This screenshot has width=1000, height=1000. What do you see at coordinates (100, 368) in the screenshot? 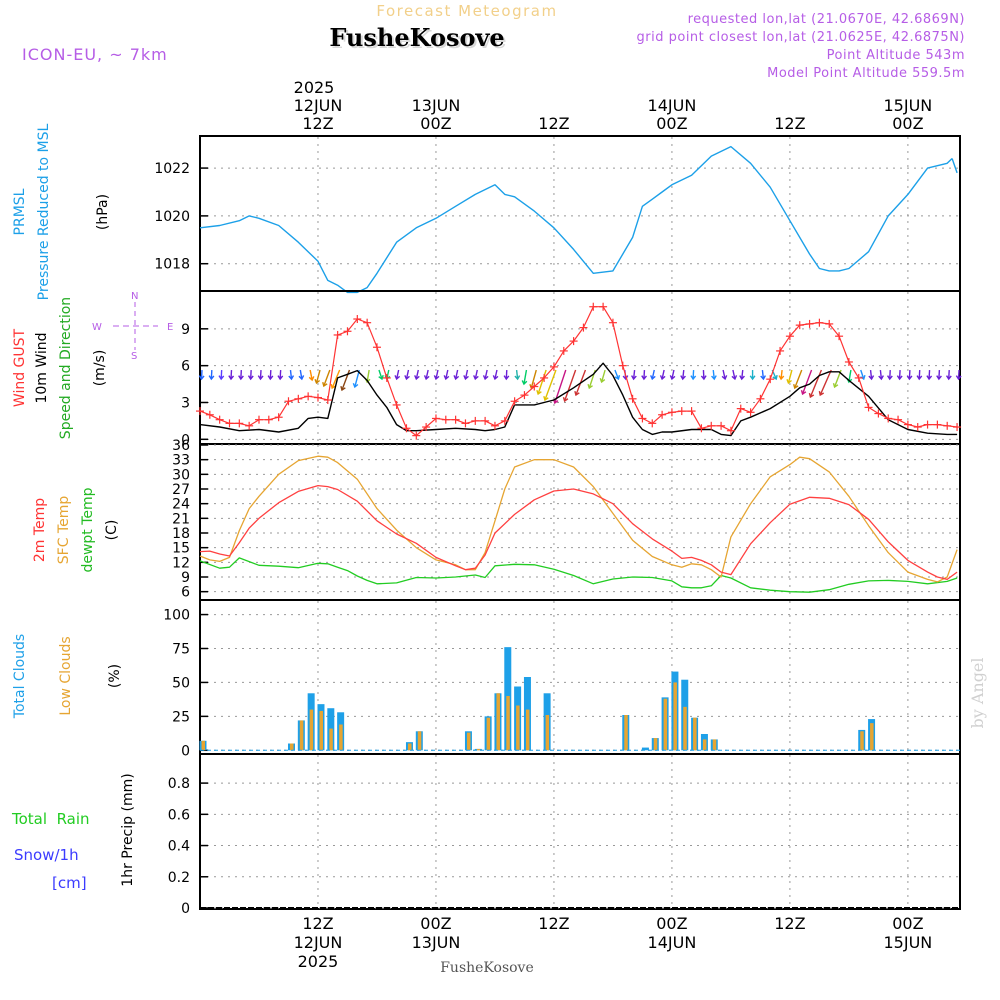
I see `wind-unit: (m/s)` at bounding box center [100, 368].